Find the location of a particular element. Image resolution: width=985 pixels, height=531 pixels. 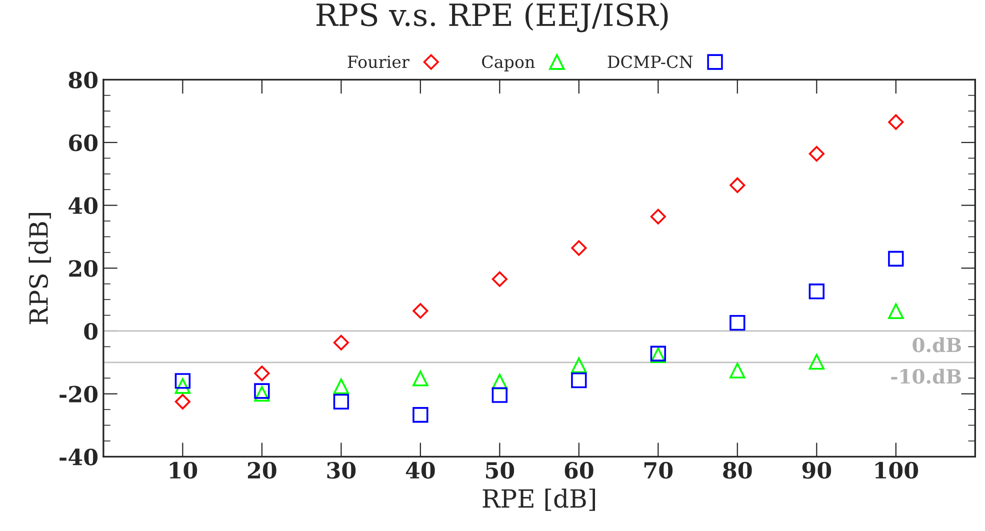

x-tick-label: 70 is located at coordinates (658, 470).